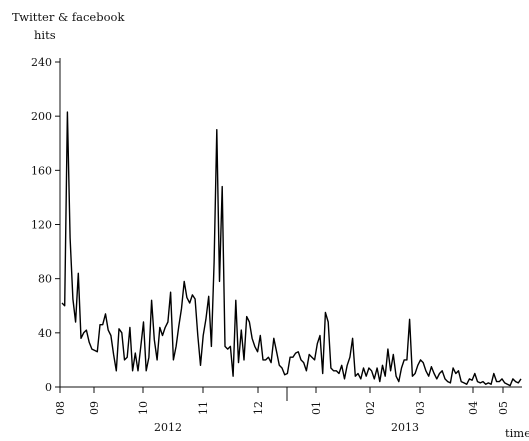  What do you see at coordinates (203, 408) in the screenshot?
I see `x-tick-label: 11` at bounding box center [203, 408].